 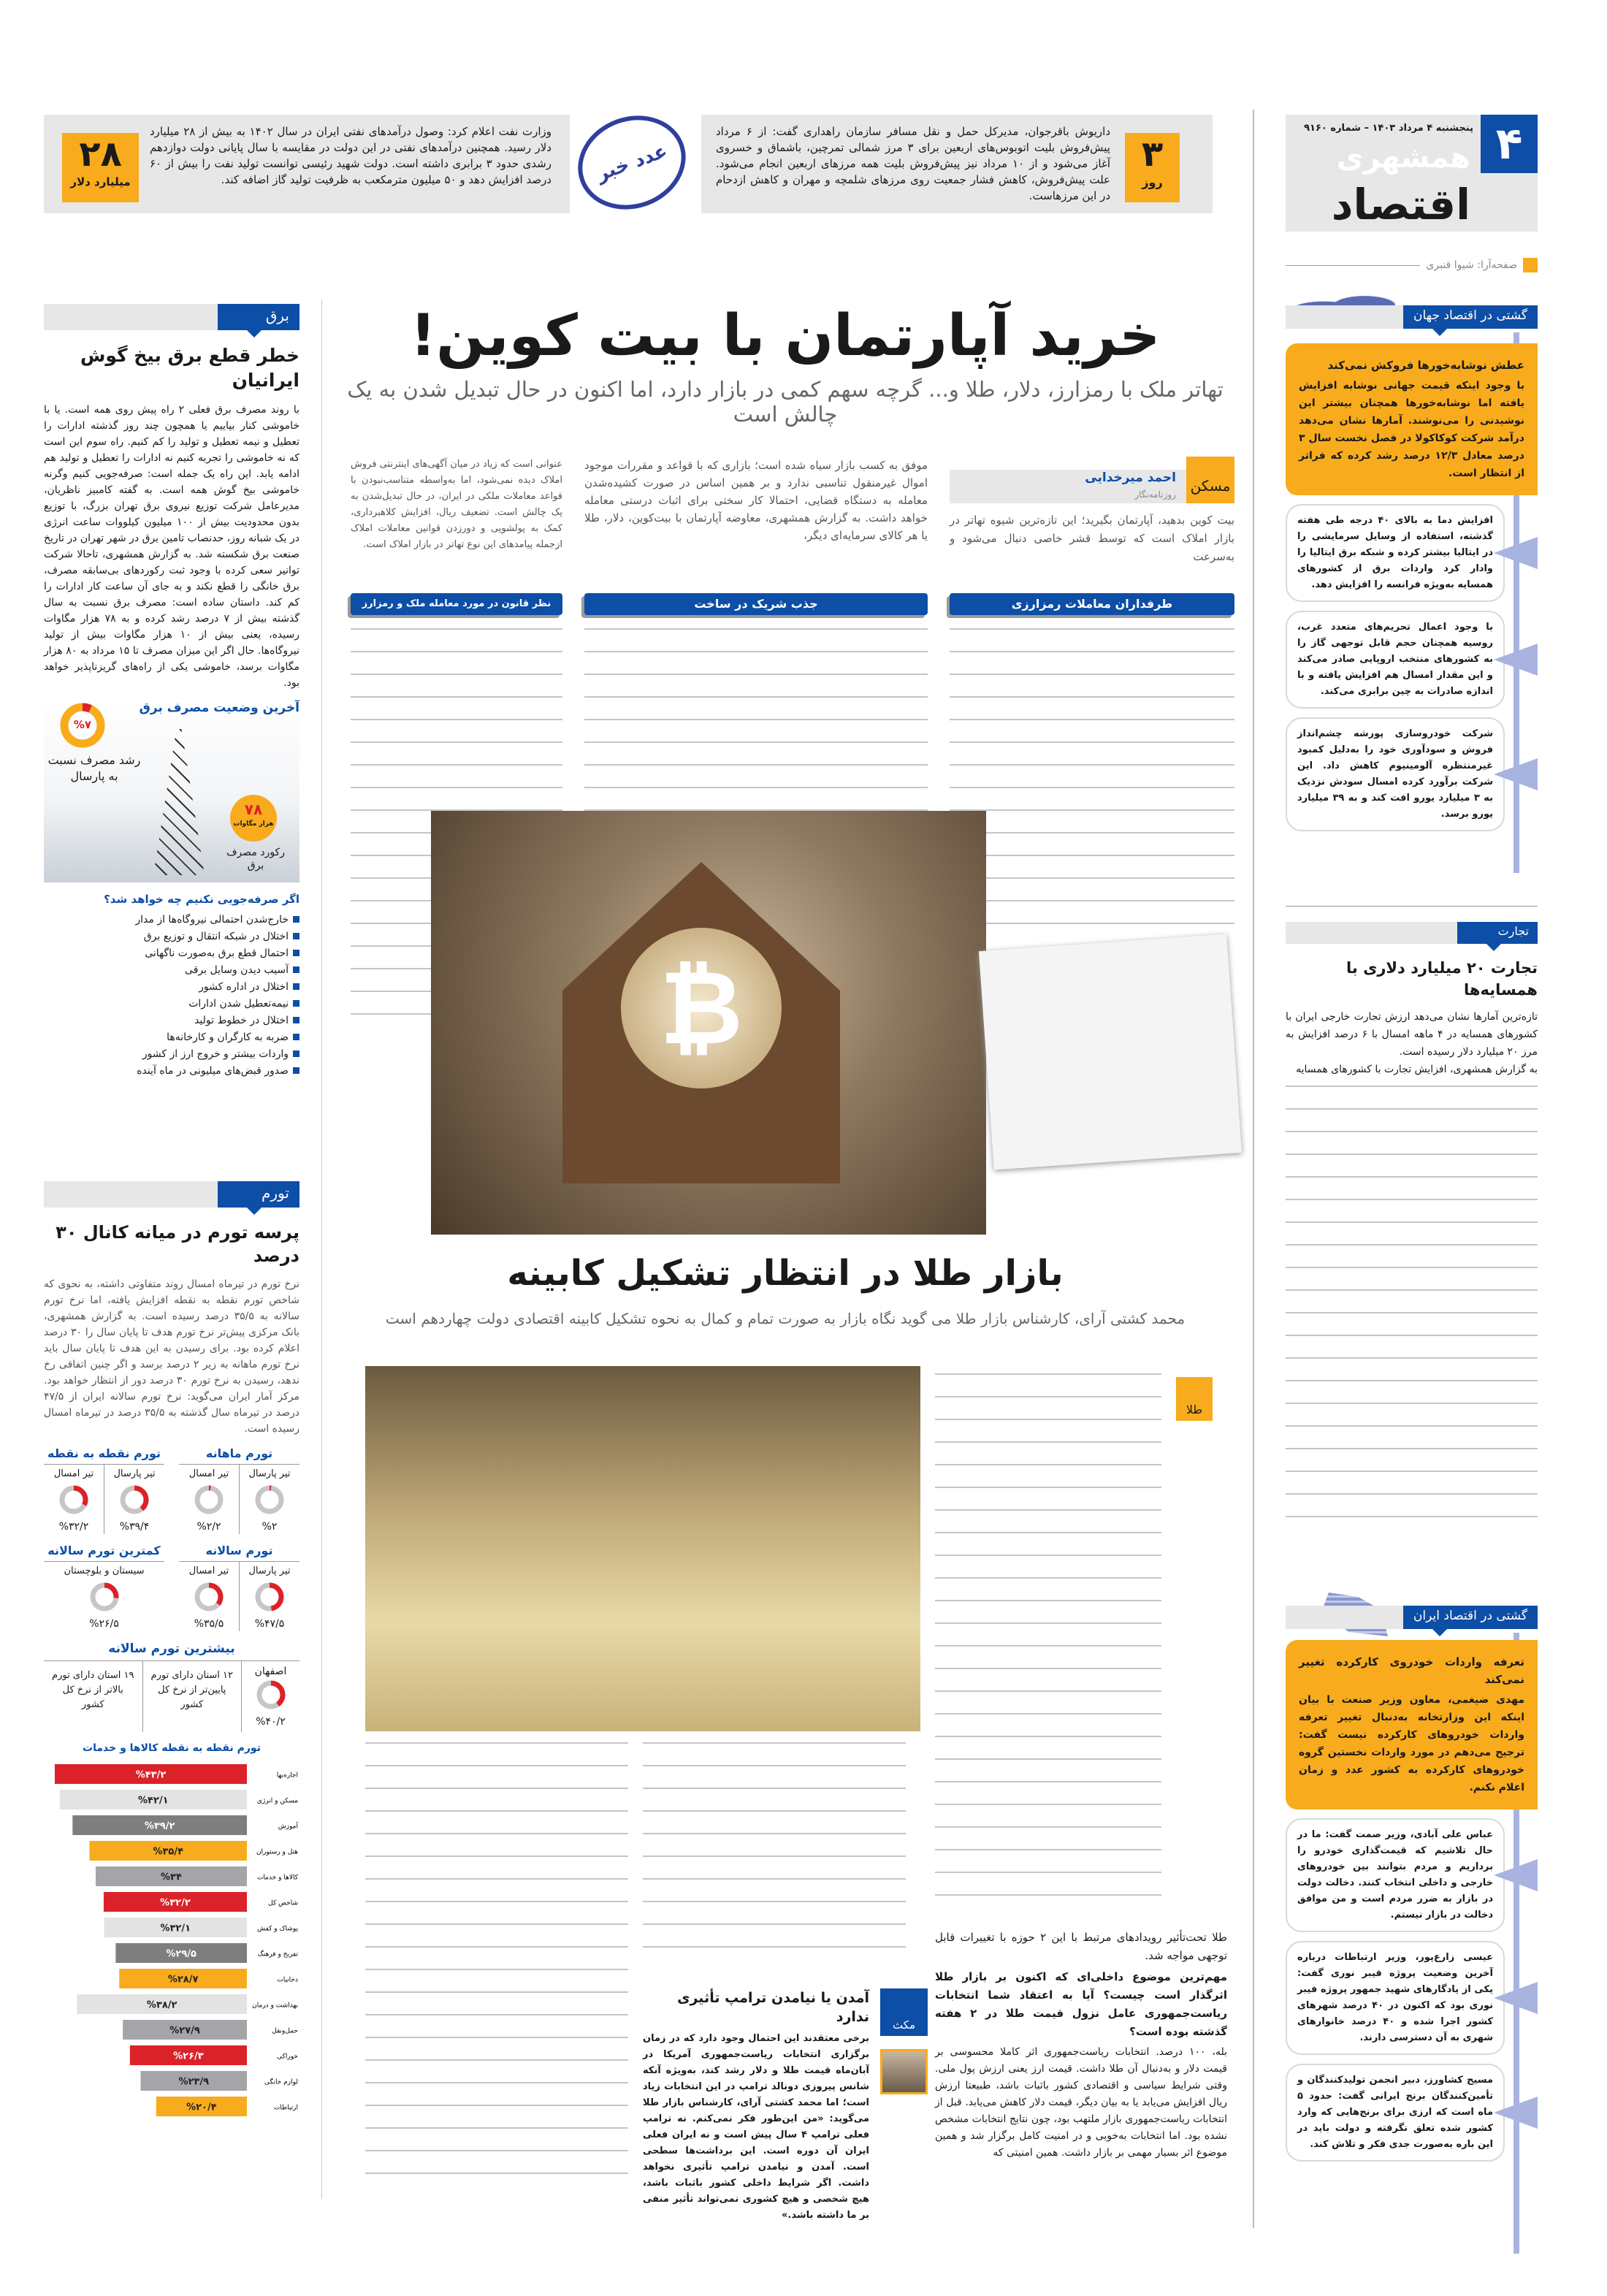 I want to click on stamp-text: عدد خبر, so click(x=632, y=163).